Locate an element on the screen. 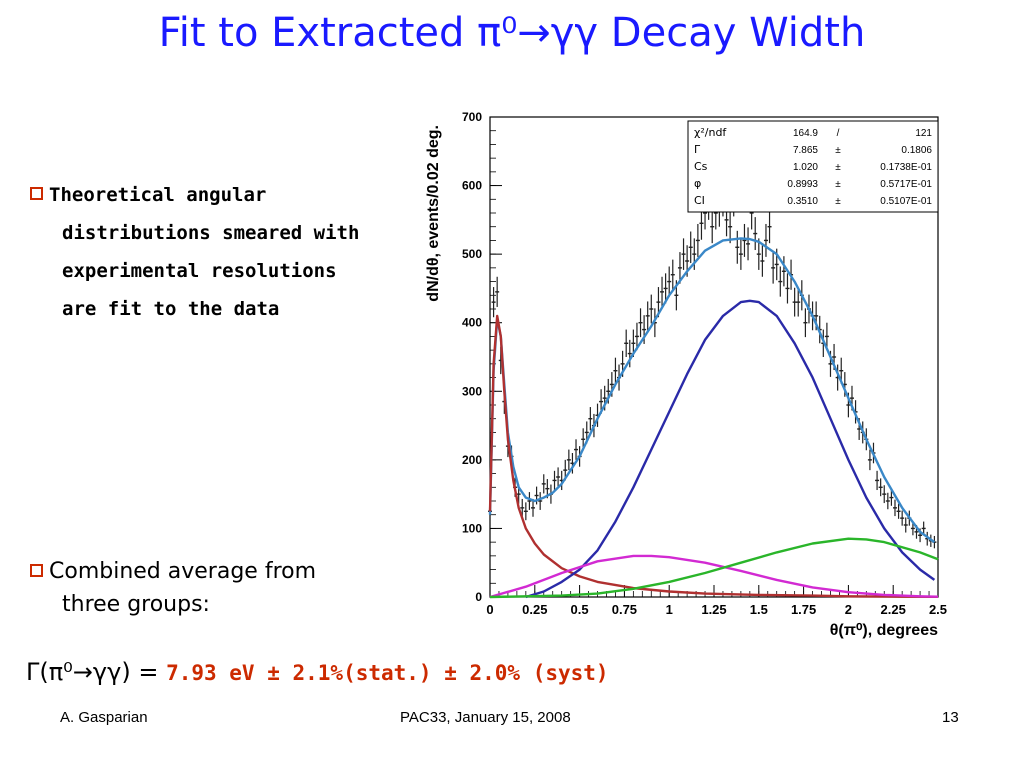 The width and height of the screenshot is (1024, 768). x-tick-label: 1 is located at coordinates (669, 609).